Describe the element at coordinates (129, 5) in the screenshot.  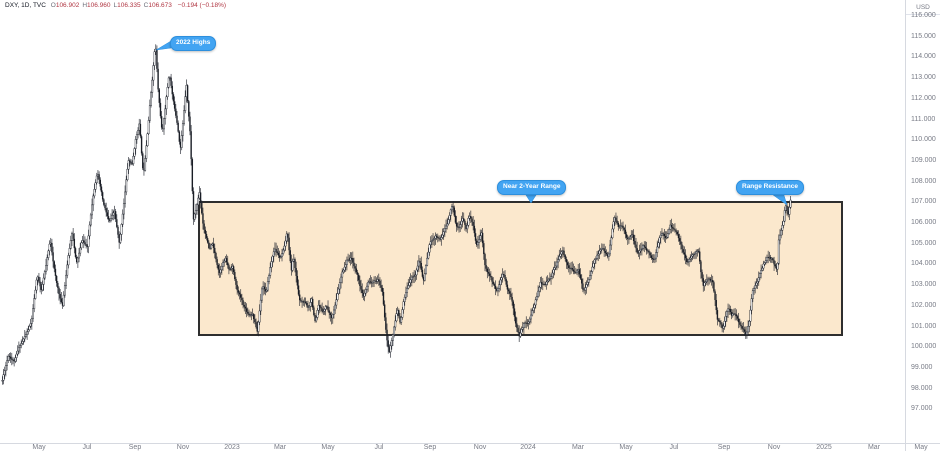
I see `ohlc-value: 106.335` at that location.